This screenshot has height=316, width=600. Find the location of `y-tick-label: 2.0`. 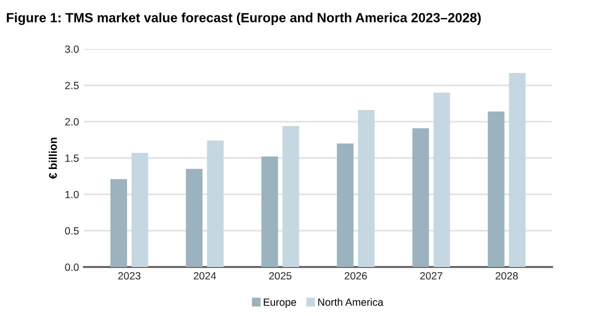

y-tick-label: 2.0 is located at coordinates (72, 122).